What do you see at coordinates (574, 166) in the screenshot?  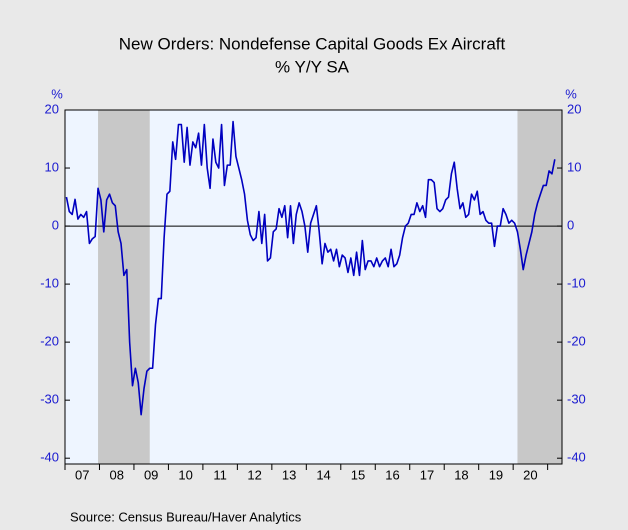 I see `y2-tick-label: 10` at bounding box center [574, 166].